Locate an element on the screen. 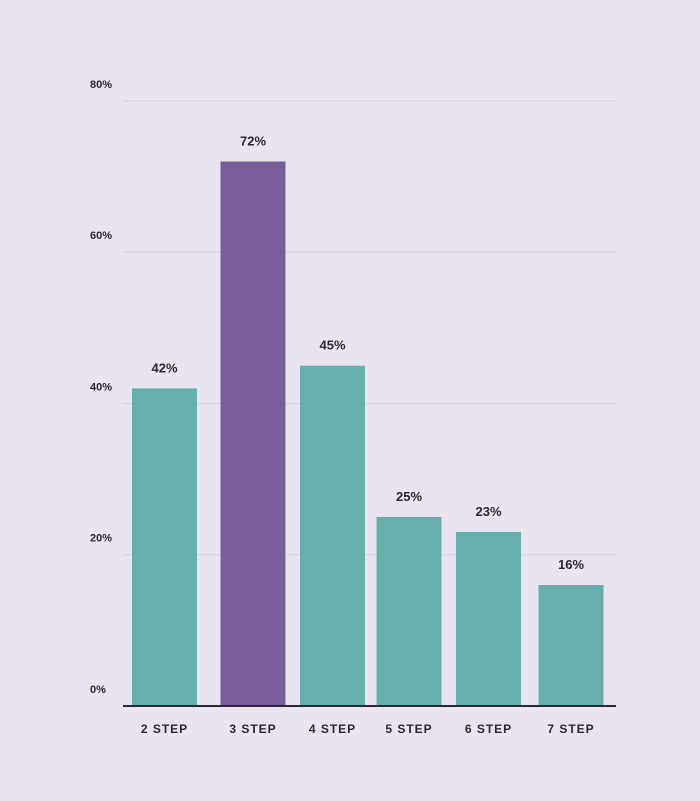 Image resolution: width=700 pixels, height=801 pixels. y-tick-label: 0% is located at coordinates (98, 690).